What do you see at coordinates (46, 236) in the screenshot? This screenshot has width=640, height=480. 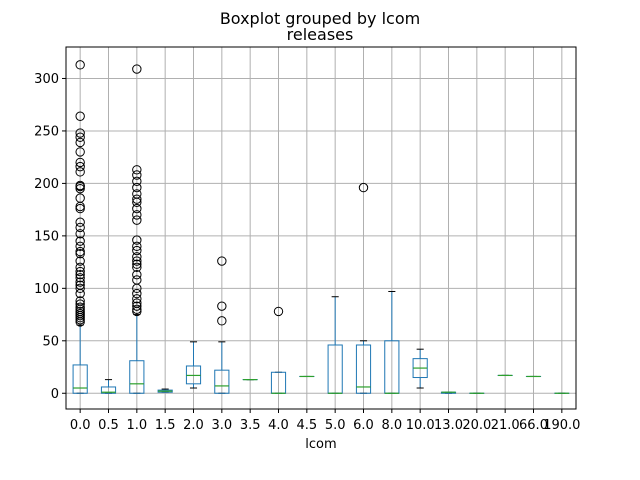 I see `y-tick-label: 150` at bounding box center [46, 236].